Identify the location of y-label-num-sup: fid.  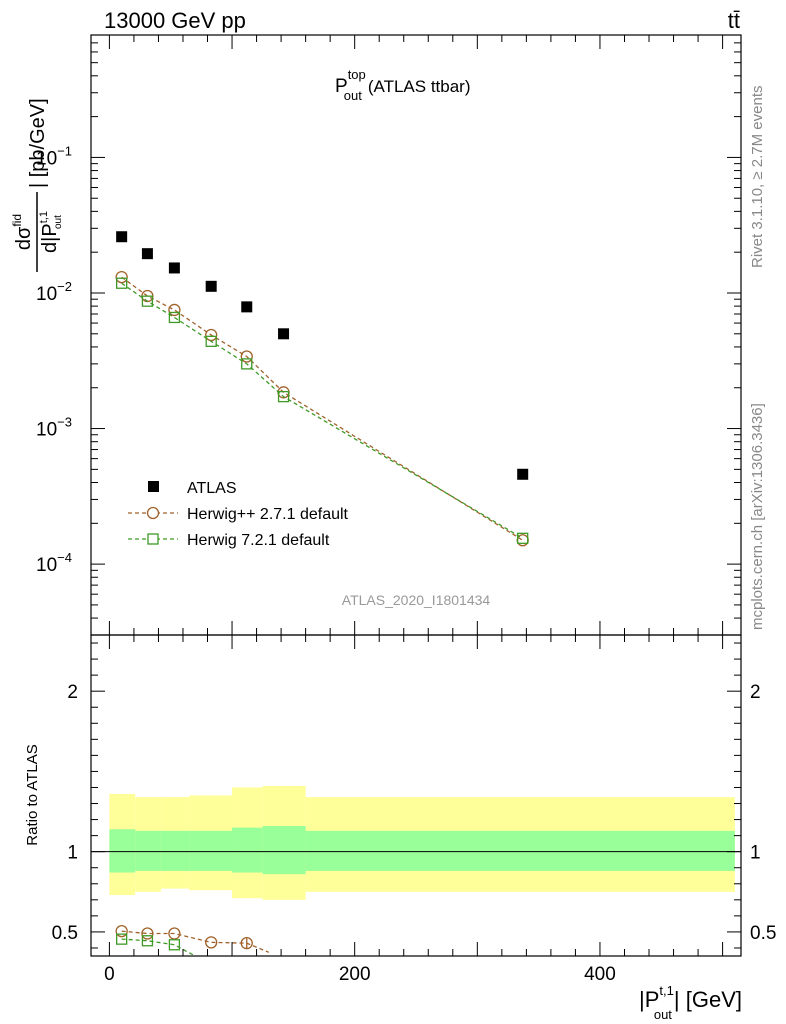
(17, 220).